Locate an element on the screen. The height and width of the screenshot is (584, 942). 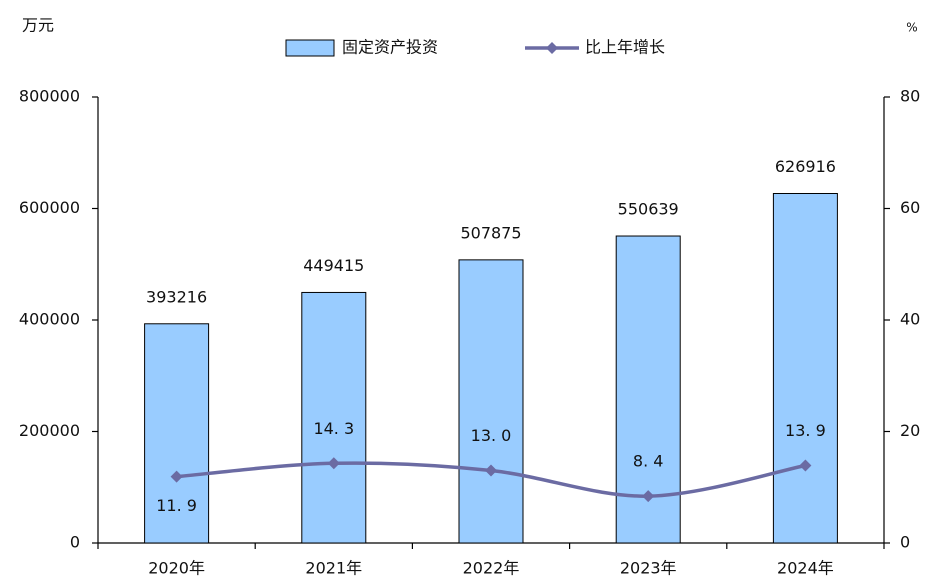
y2-tick-label: 20 is located at coordinates (910, 430).